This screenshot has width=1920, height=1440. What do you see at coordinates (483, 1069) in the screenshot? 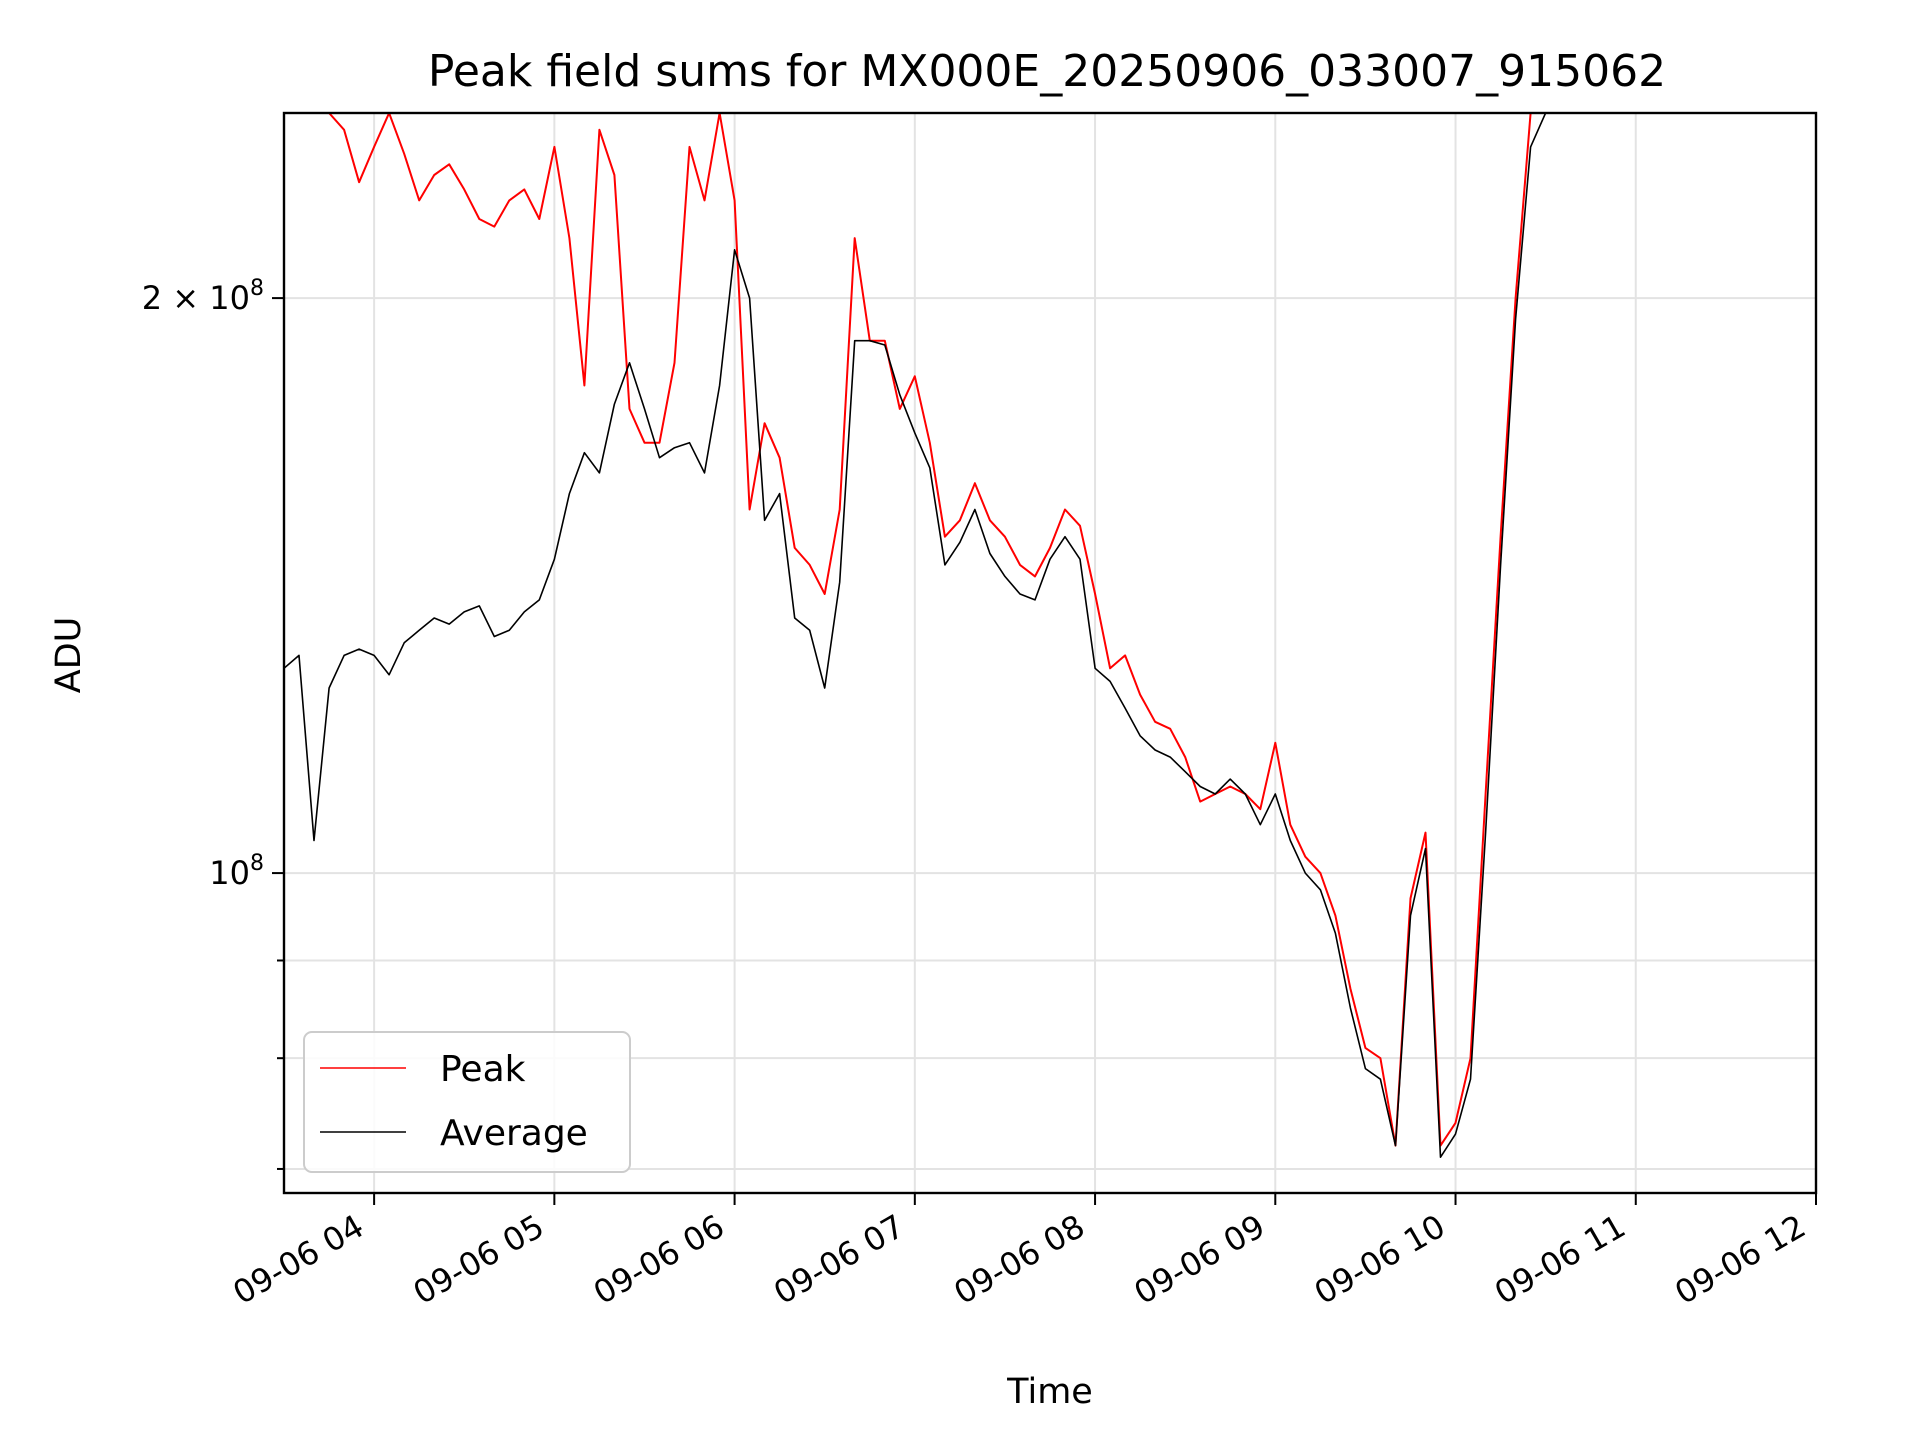
I see `legend-label-peak: Peak` at bounding box center [483, 1069].